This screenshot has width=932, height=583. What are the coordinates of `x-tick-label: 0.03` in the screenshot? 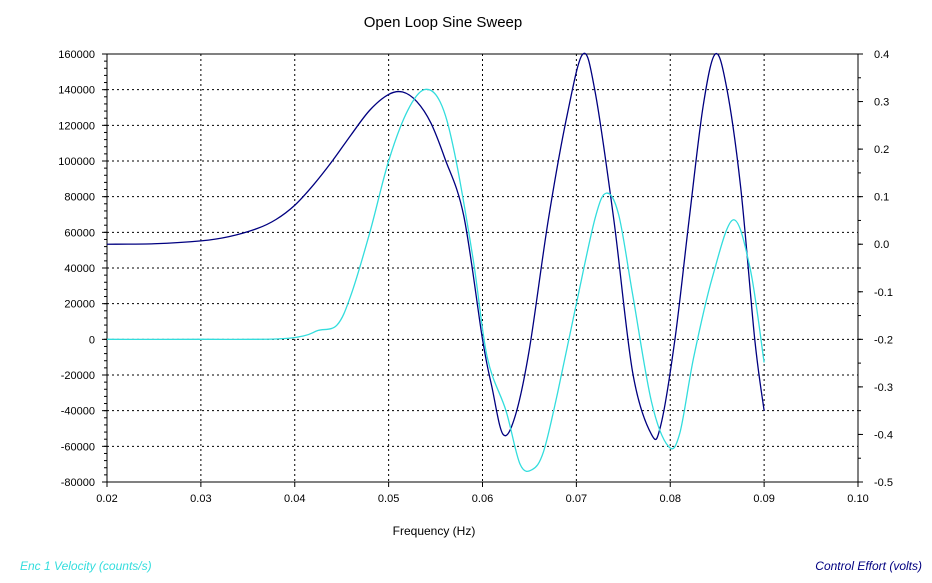 It's located at (200, 499).